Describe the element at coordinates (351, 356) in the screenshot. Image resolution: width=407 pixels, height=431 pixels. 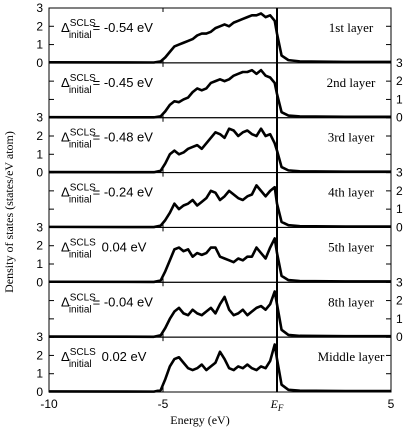
I see `panel-label: Middle layer` at that location.